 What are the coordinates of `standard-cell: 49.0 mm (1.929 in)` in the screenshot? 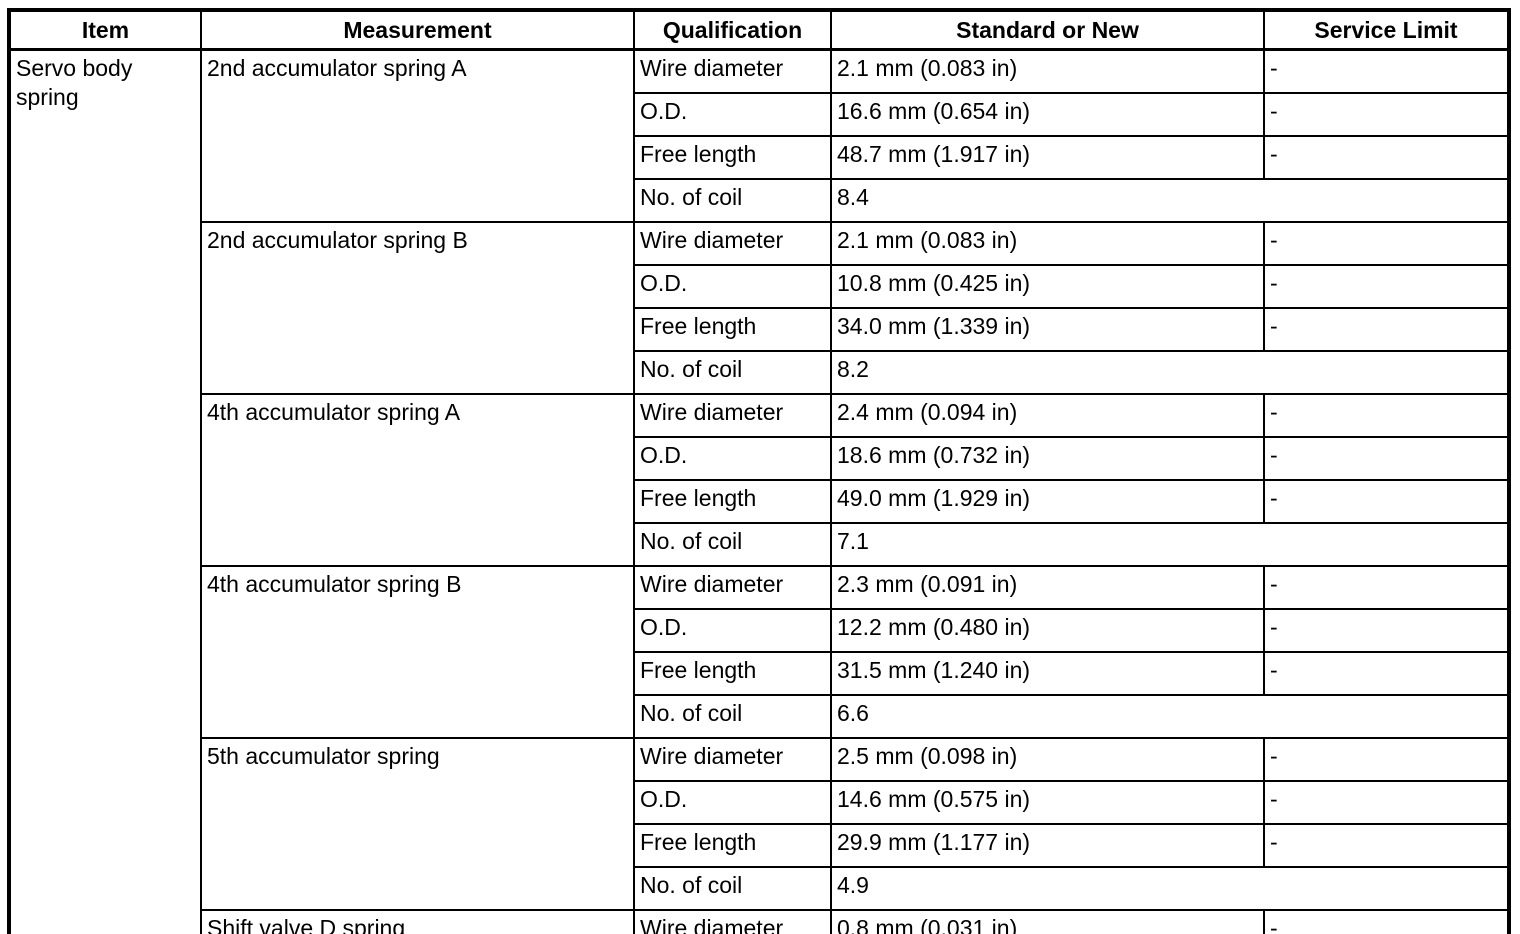 It's located at (1047, 501).